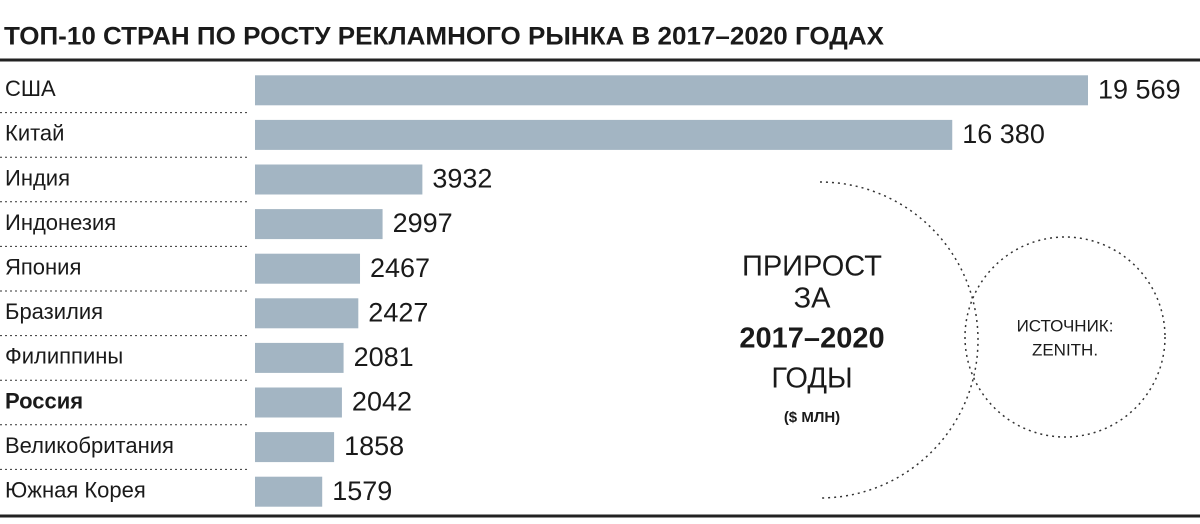  I want to click on value-label: 2081, so click(384, 357).